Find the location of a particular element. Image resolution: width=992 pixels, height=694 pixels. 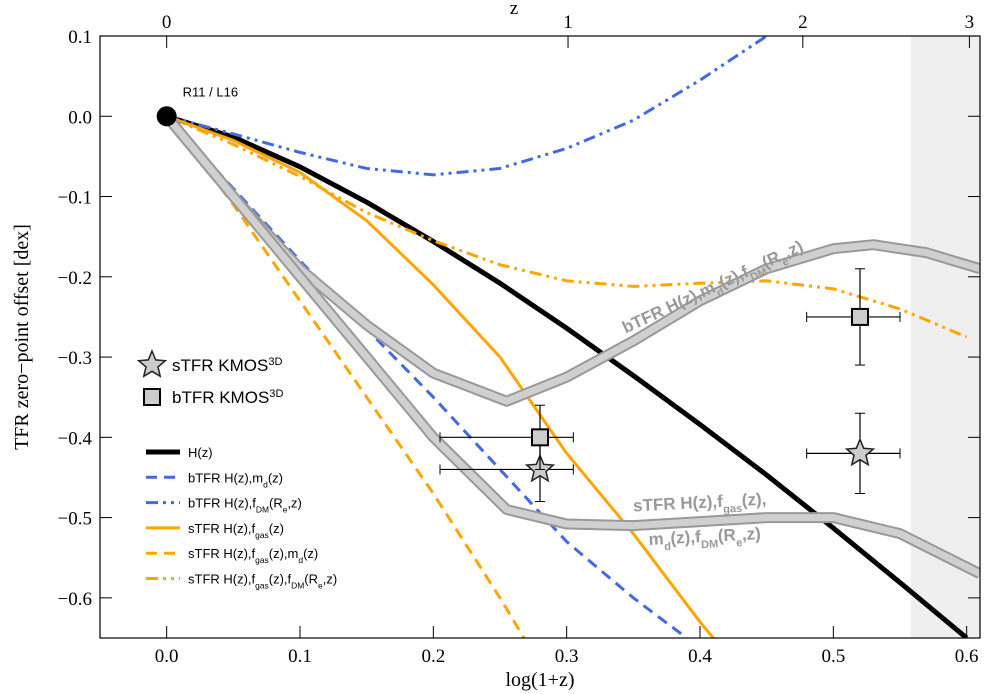

text-part: sTFR KMOS is located at coordinates (220, 365).